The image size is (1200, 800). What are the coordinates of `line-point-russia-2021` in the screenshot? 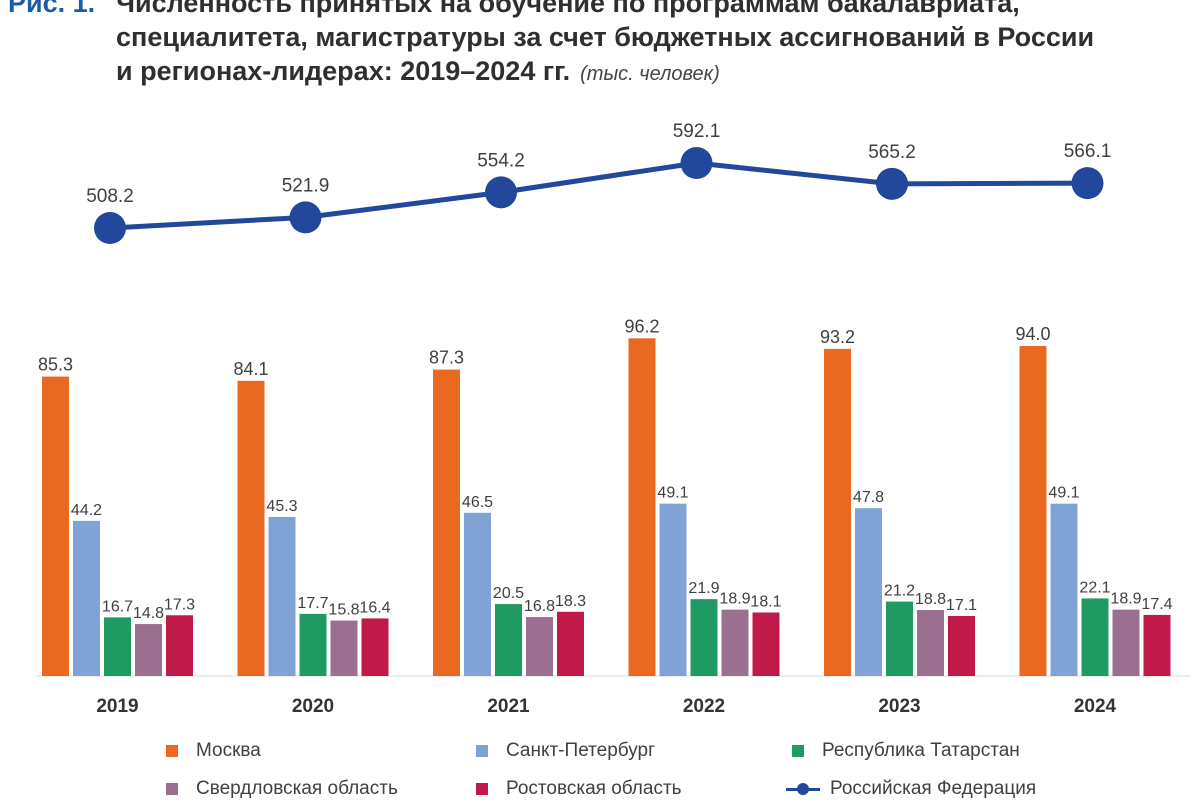 It's located at (501, 192).